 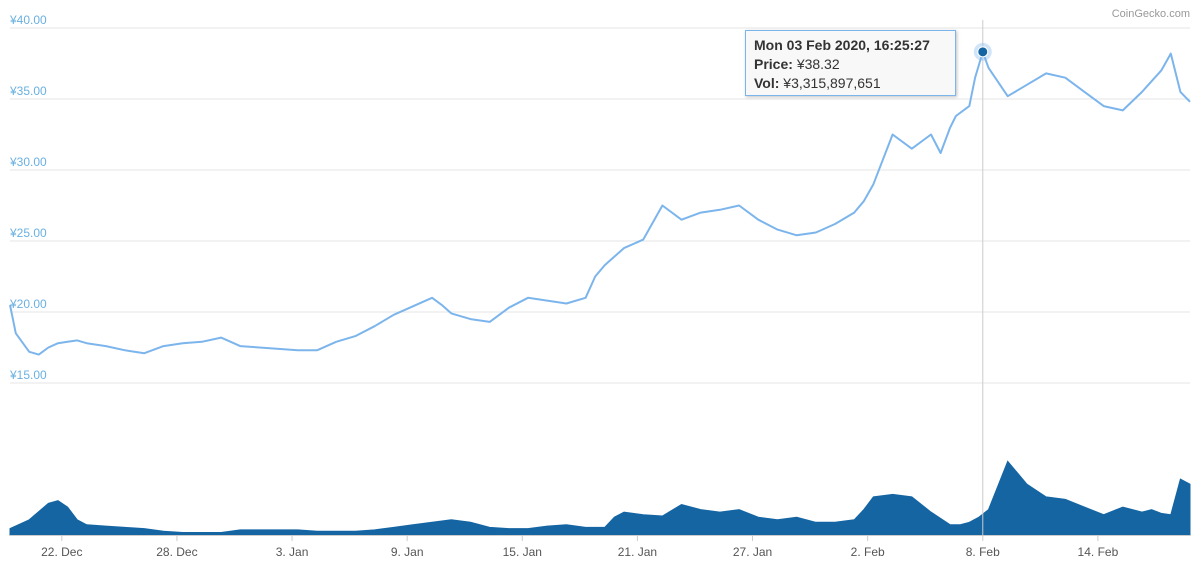 What do you see at coordinates (1098, 552) in the screenshot?
I see `x-tick-label: 14. Feb` at bounding box center [1098, 552].